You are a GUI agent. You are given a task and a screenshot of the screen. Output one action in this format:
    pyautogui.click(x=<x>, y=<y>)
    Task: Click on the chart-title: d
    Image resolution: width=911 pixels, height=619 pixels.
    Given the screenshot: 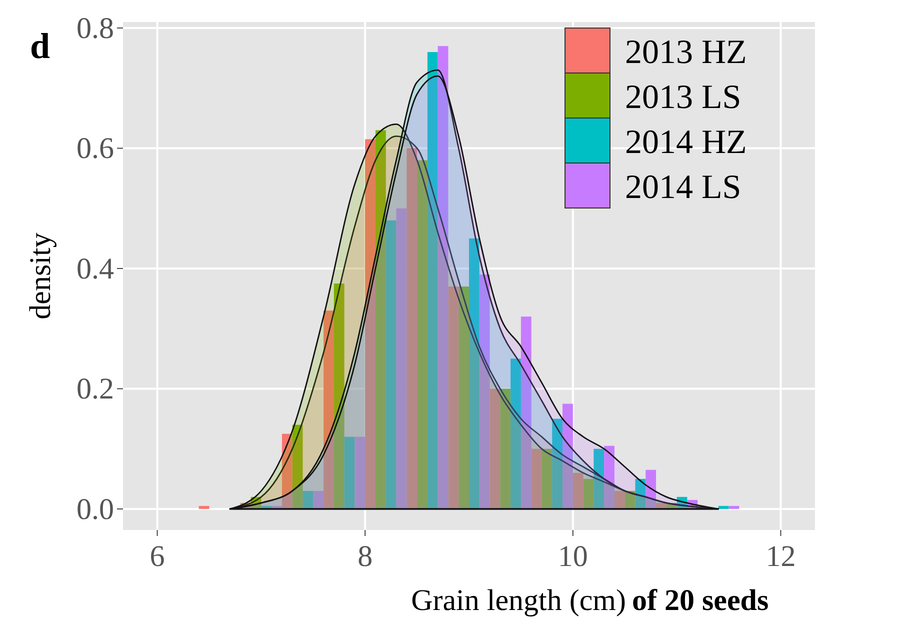 What is the action you would take?
    pyautogui.click(x=40, y=46)
    